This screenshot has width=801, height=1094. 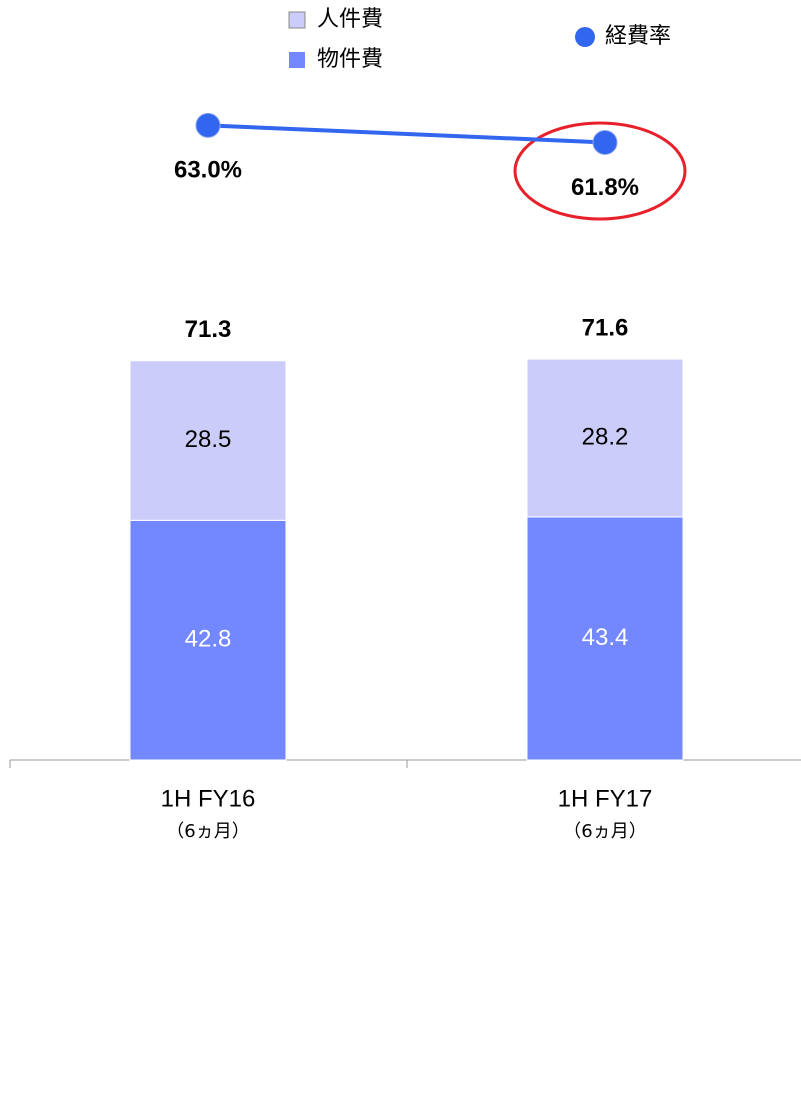 What do you see at coordinates (605, 798) in the screenshot?
I see `x-tick-label: 1H FY17` at bounding box center [605, 798].